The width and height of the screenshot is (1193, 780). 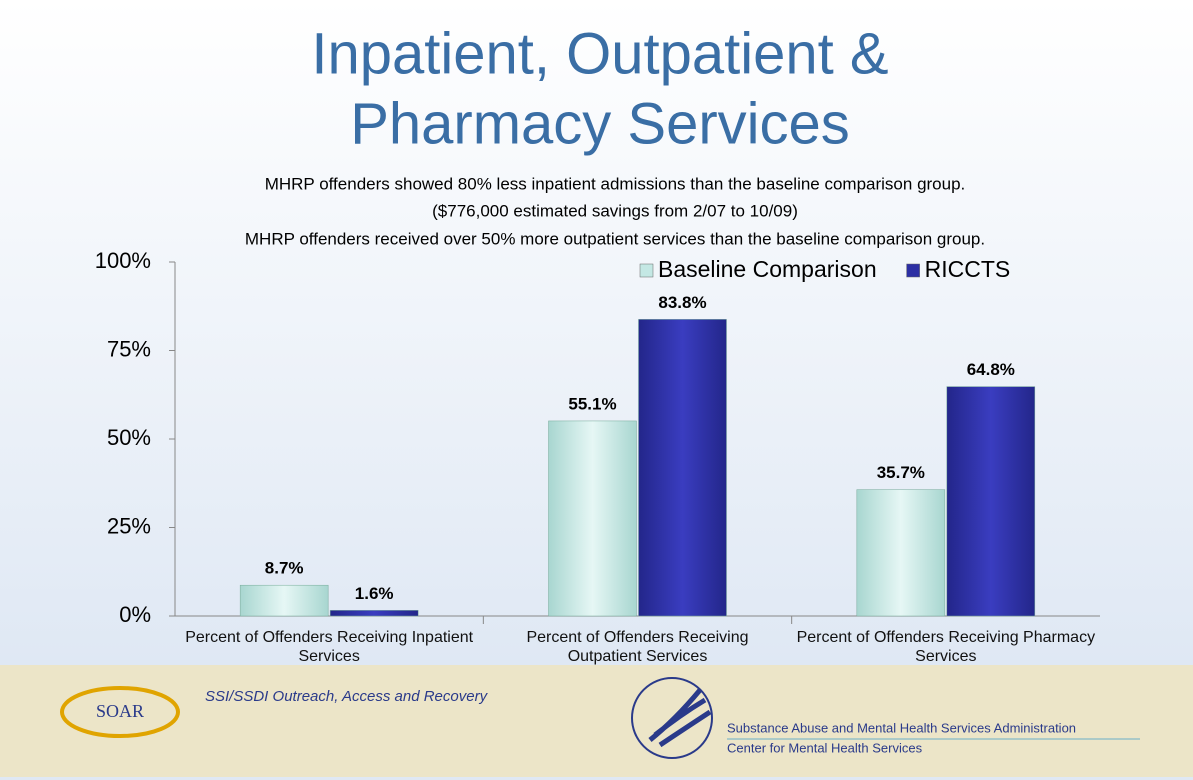 I want to click on chart-title: Inpatient, Outpatient &, so click(x=599, y=53).